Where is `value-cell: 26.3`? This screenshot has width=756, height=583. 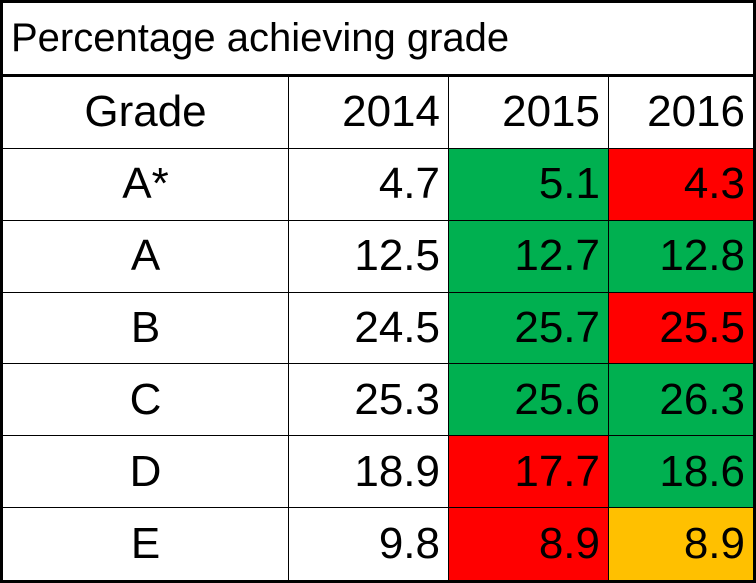
value-cell: 26.3 is located at coordinates (681, 400).